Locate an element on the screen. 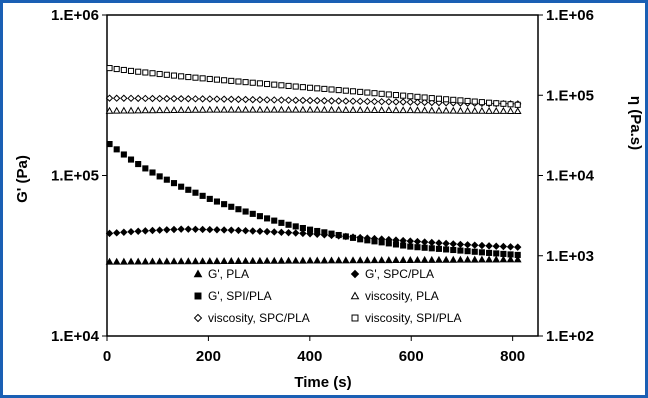 This screenshot has height=398, width=648. legend-label: G', PLA is located at coordinates (228, 274).